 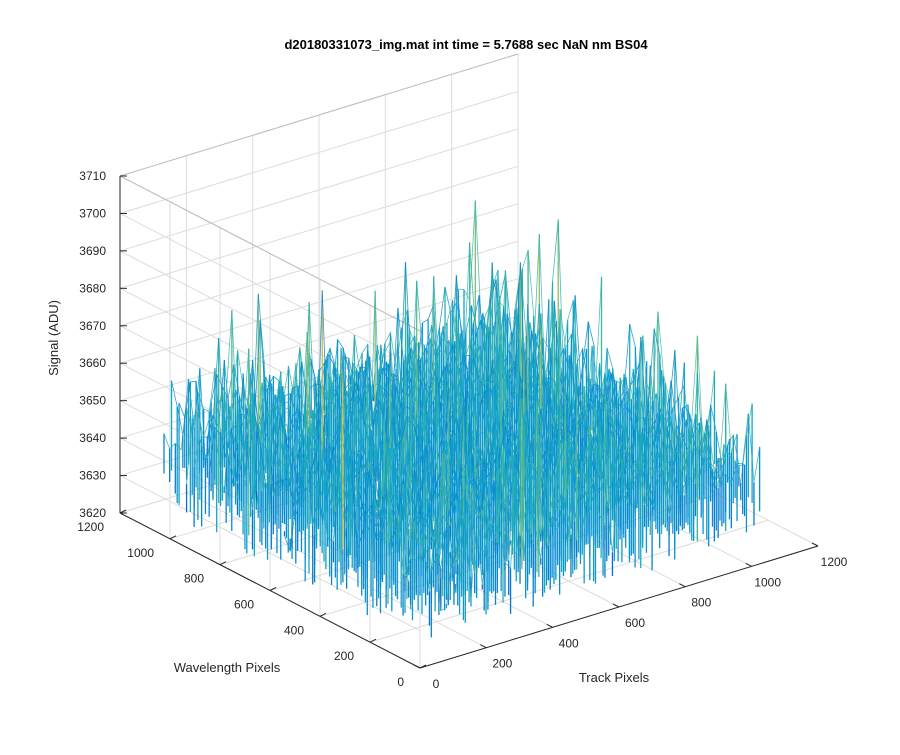 I want to click on y-axis-label: Wavelength Pixels, so click(x=227, y=667).